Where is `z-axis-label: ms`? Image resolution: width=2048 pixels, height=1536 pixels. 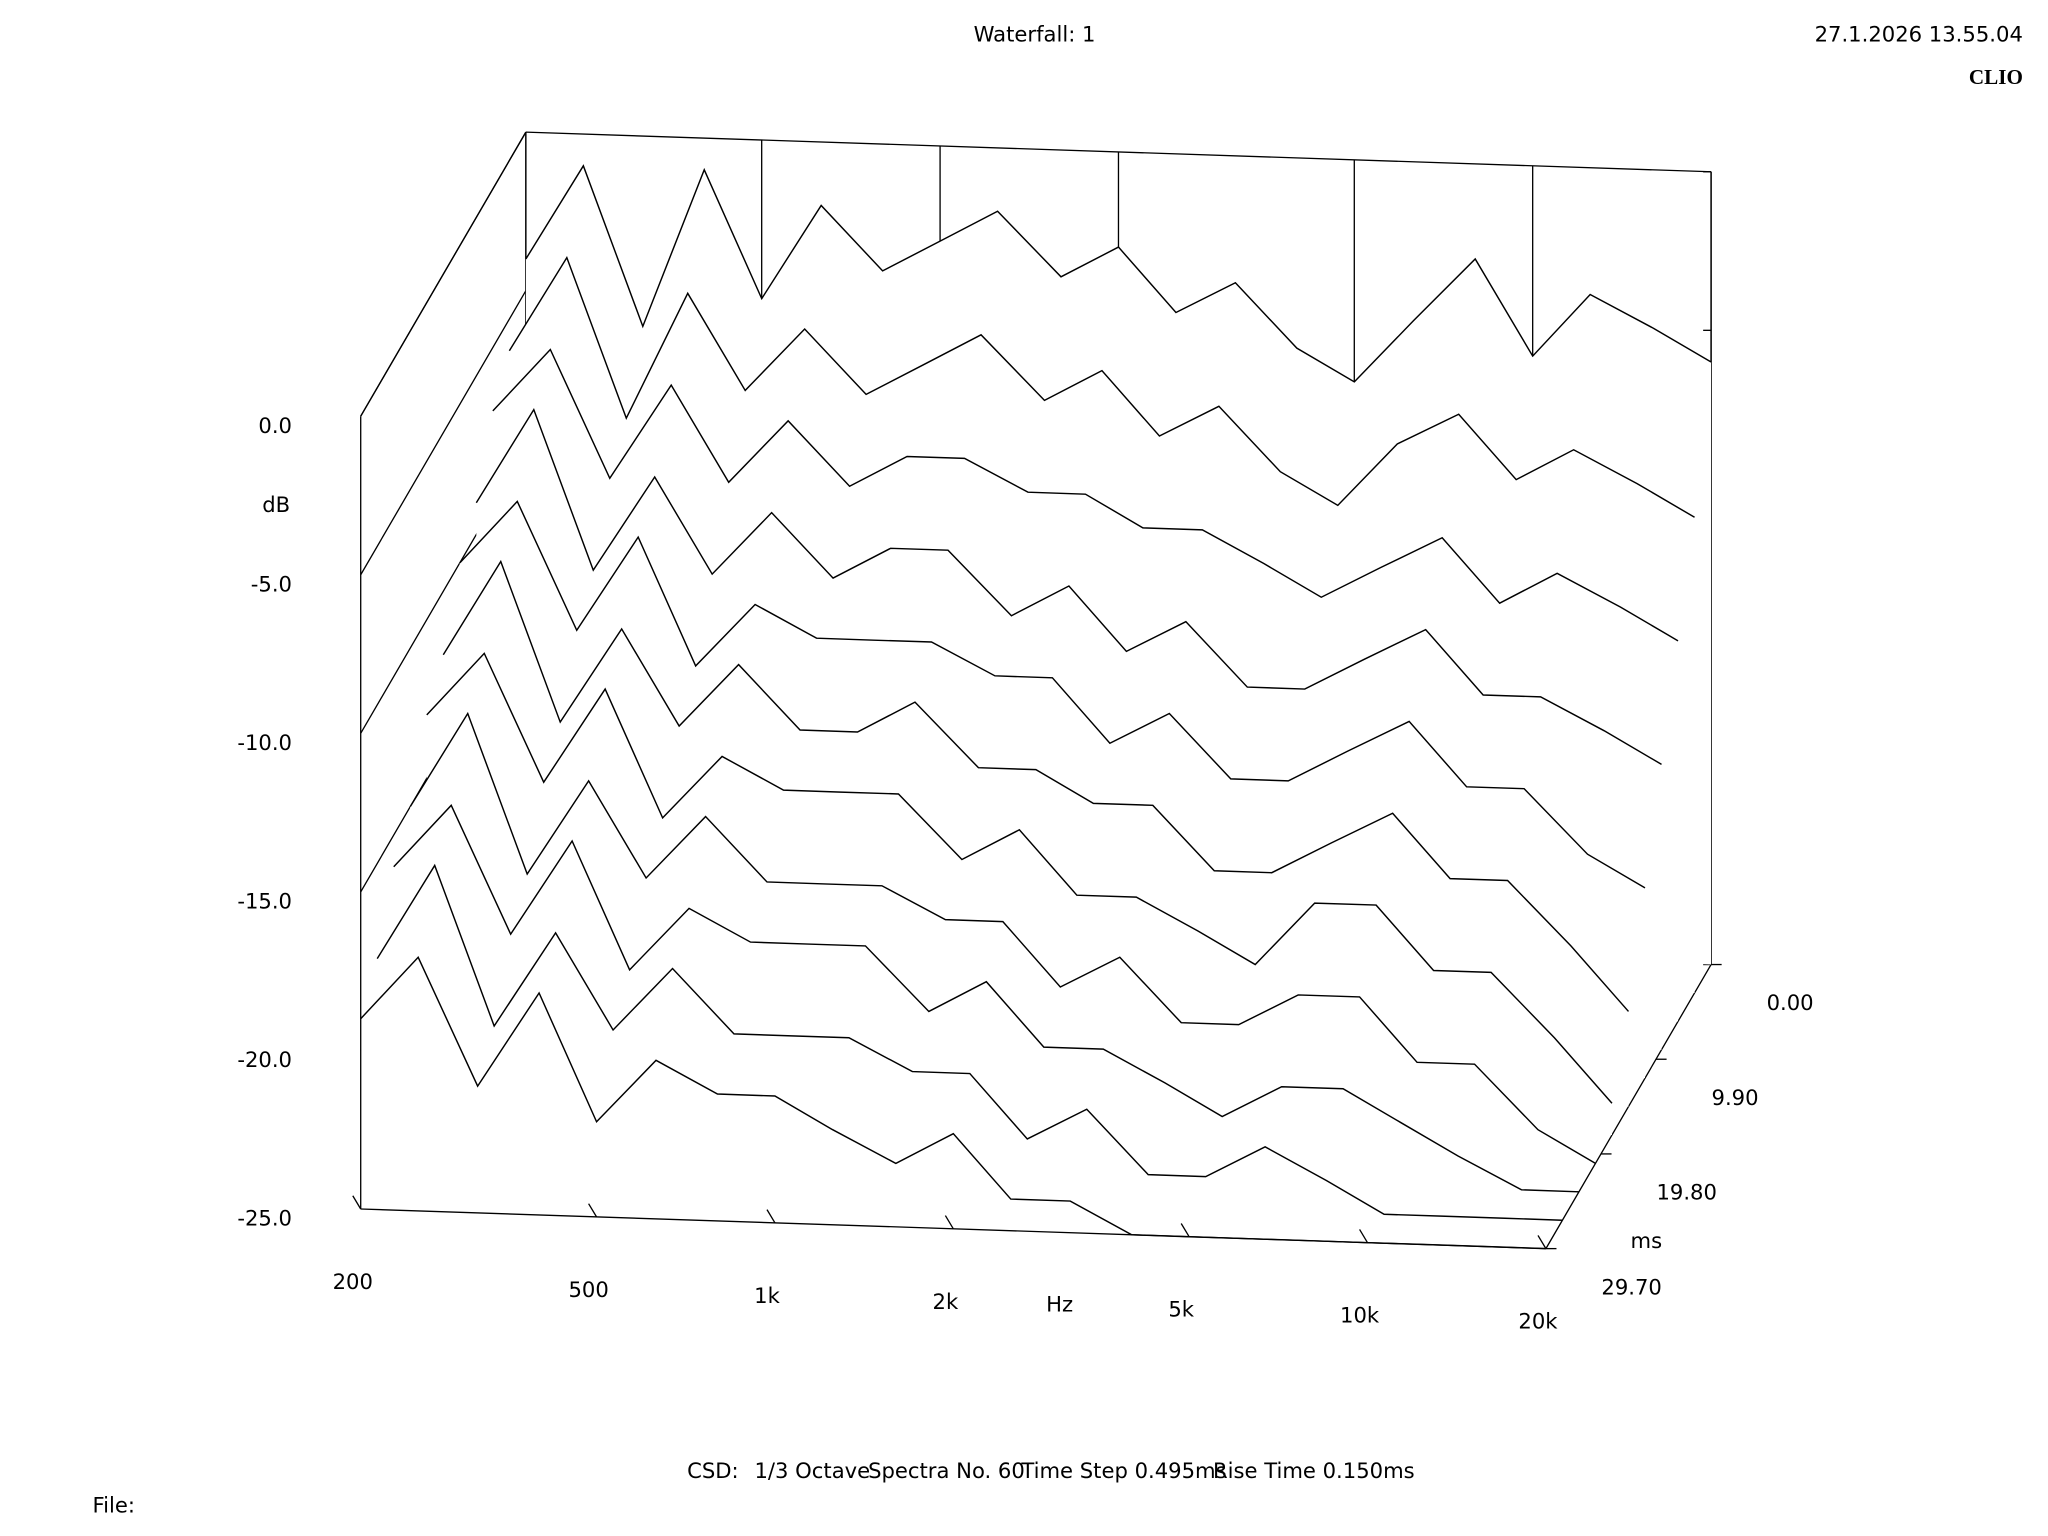 z-axis-label: ms is located at coordinates (1647, 1240).